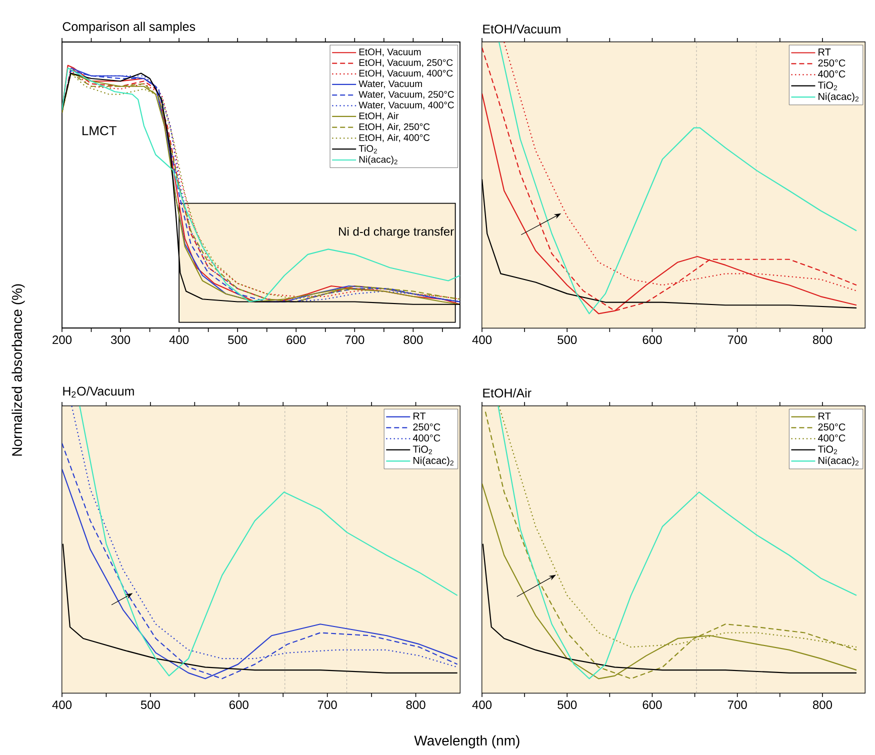 This screenshot has height=755, width=875. I want to click on band-label: Ni d-d charge transfer, so click(396, 232).